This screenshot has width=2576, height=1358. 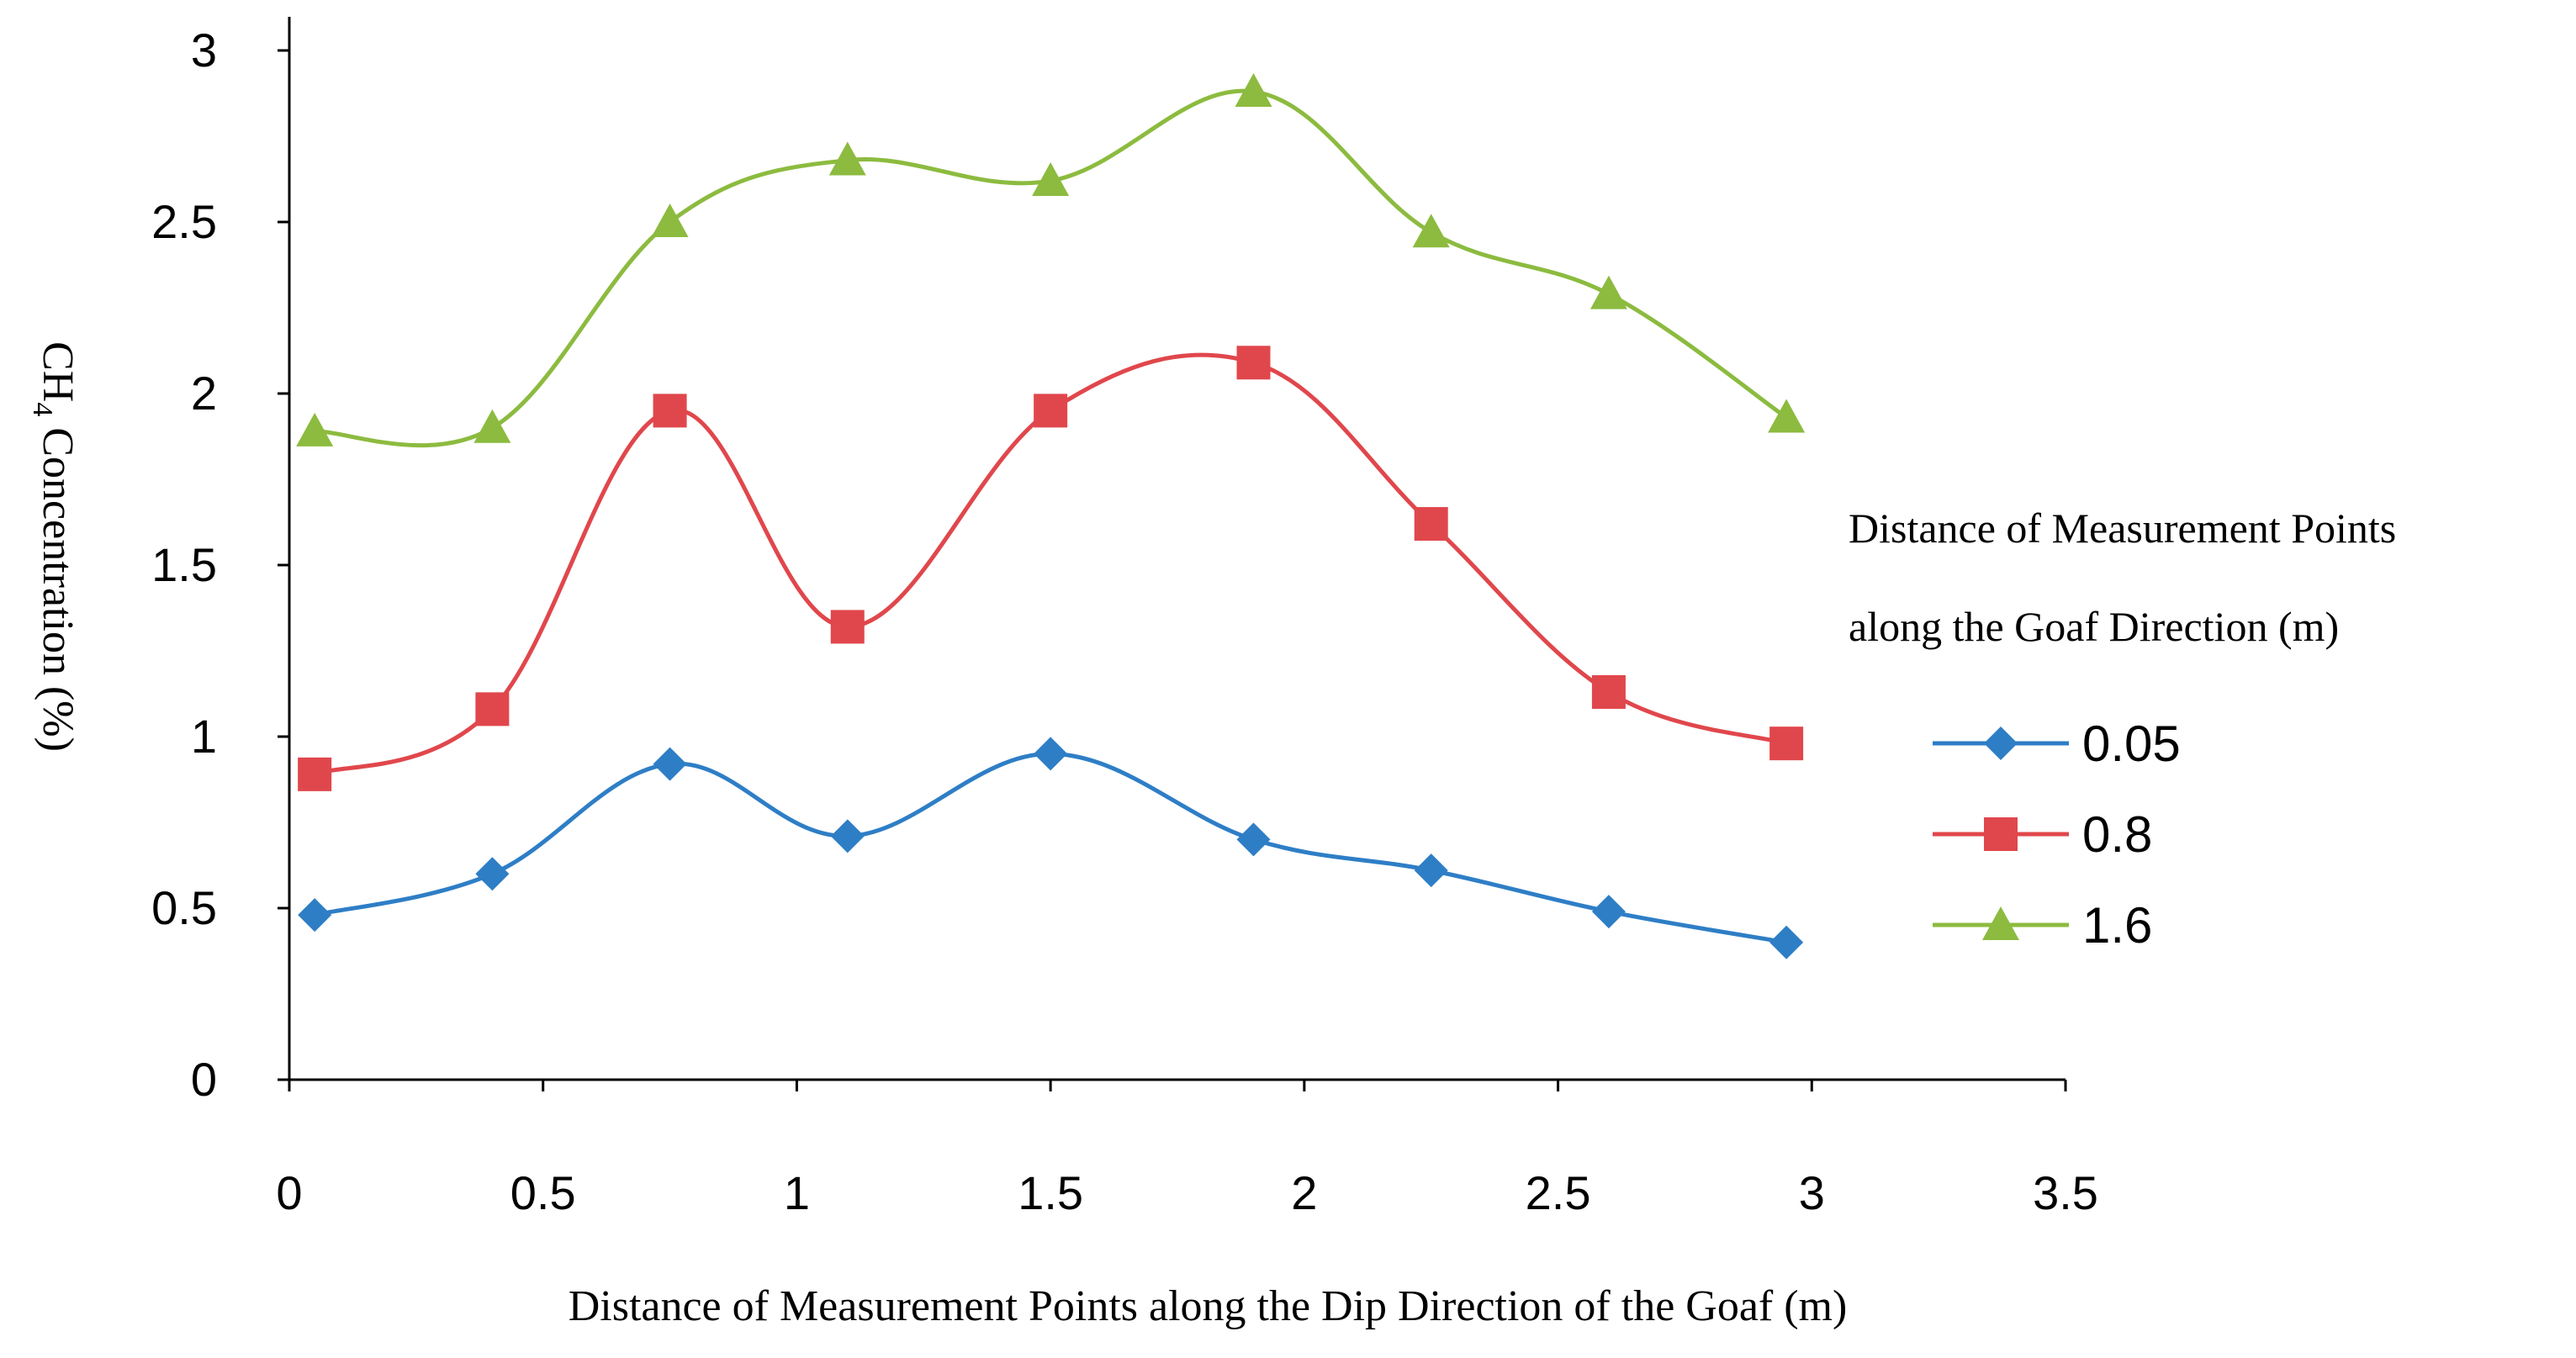 I want to click on y-axis-title: CH4 Concentration (%), so click(x=54, y=546).